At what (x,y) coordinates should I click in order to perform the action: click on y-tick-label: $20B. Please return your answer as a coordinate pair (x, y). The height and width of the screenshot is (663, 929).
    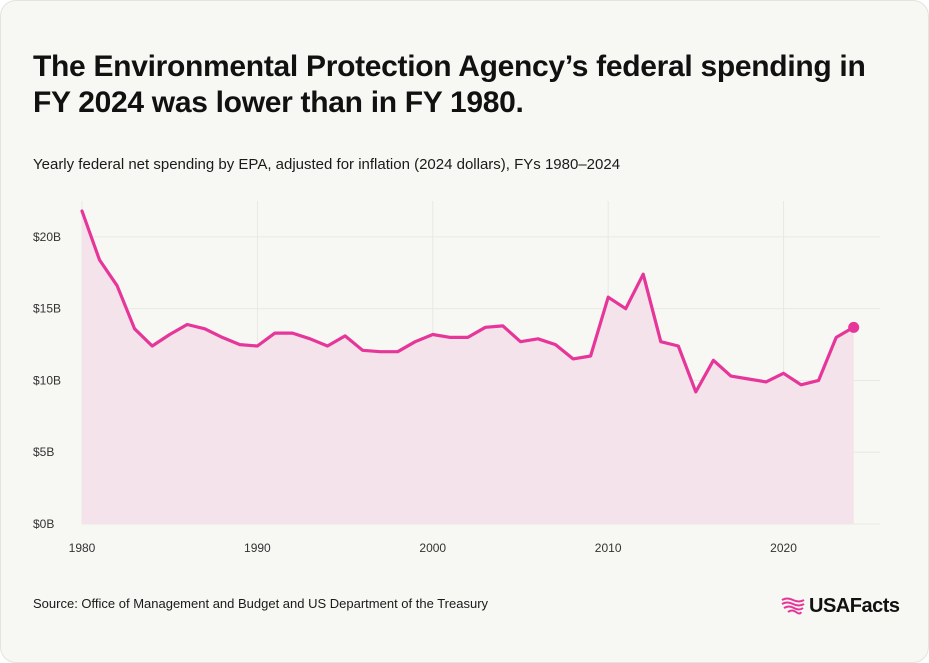
    Looking at the image, I should click on (47, 237).